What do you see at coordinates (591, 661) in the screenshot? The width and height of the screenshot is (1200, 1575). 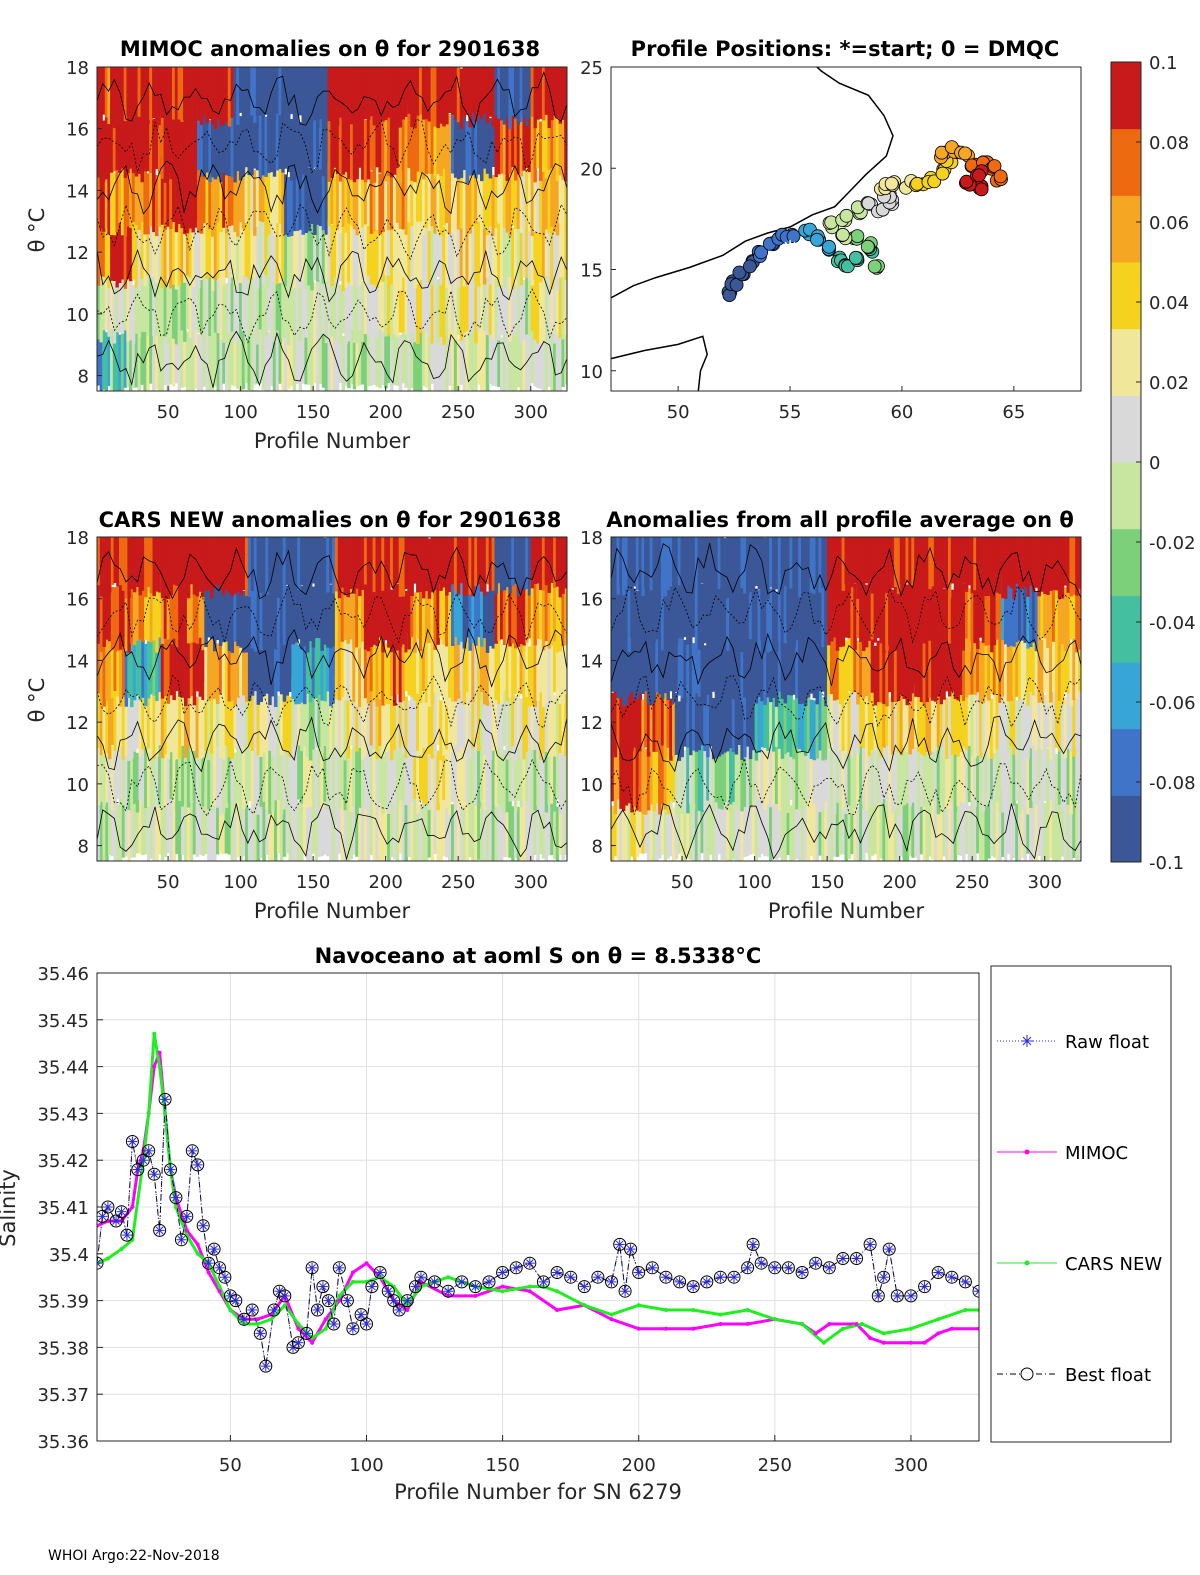 I see `y-tick-label: 14` at bounding box center [591, 661].